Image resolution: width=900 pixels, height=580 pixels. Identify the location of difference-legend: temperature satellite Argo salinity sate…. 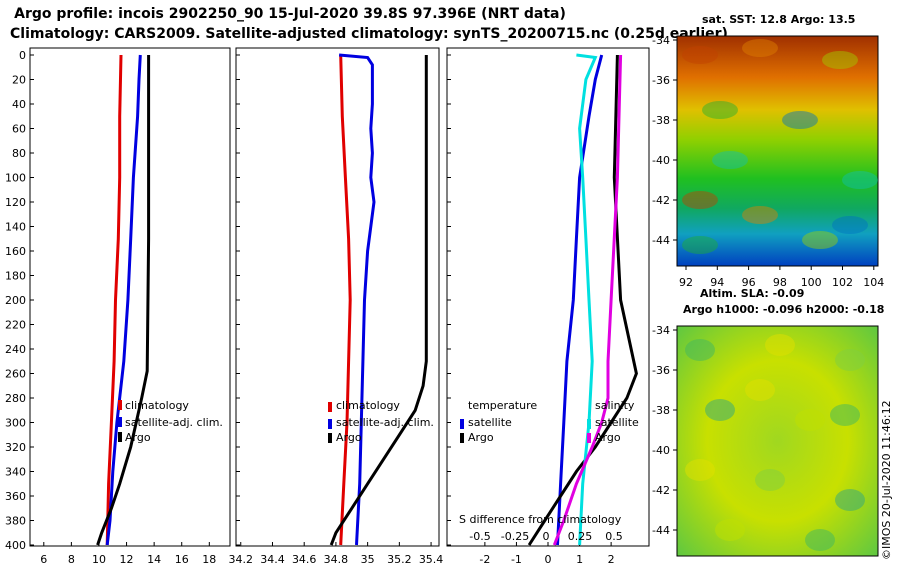
(549, 462).